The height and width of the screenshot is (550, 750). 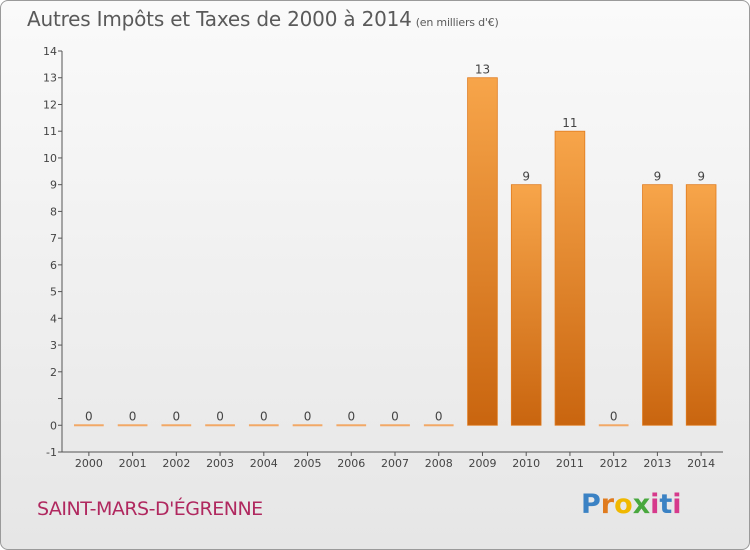 I want to click on proxiti-logo: Proxiti, so click(x=631, y=504).